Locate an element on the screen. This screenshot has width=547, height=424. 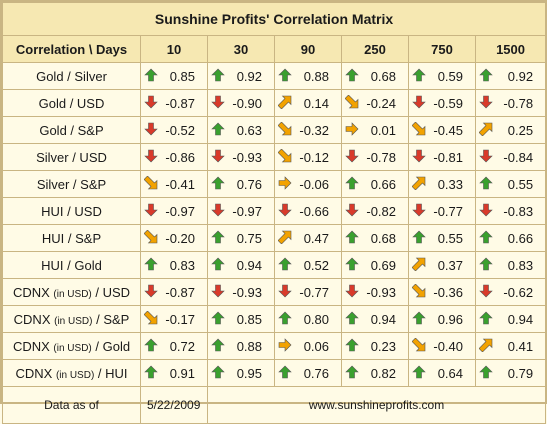
correlation-value: 0.64 is located at coordinates (450, 373).